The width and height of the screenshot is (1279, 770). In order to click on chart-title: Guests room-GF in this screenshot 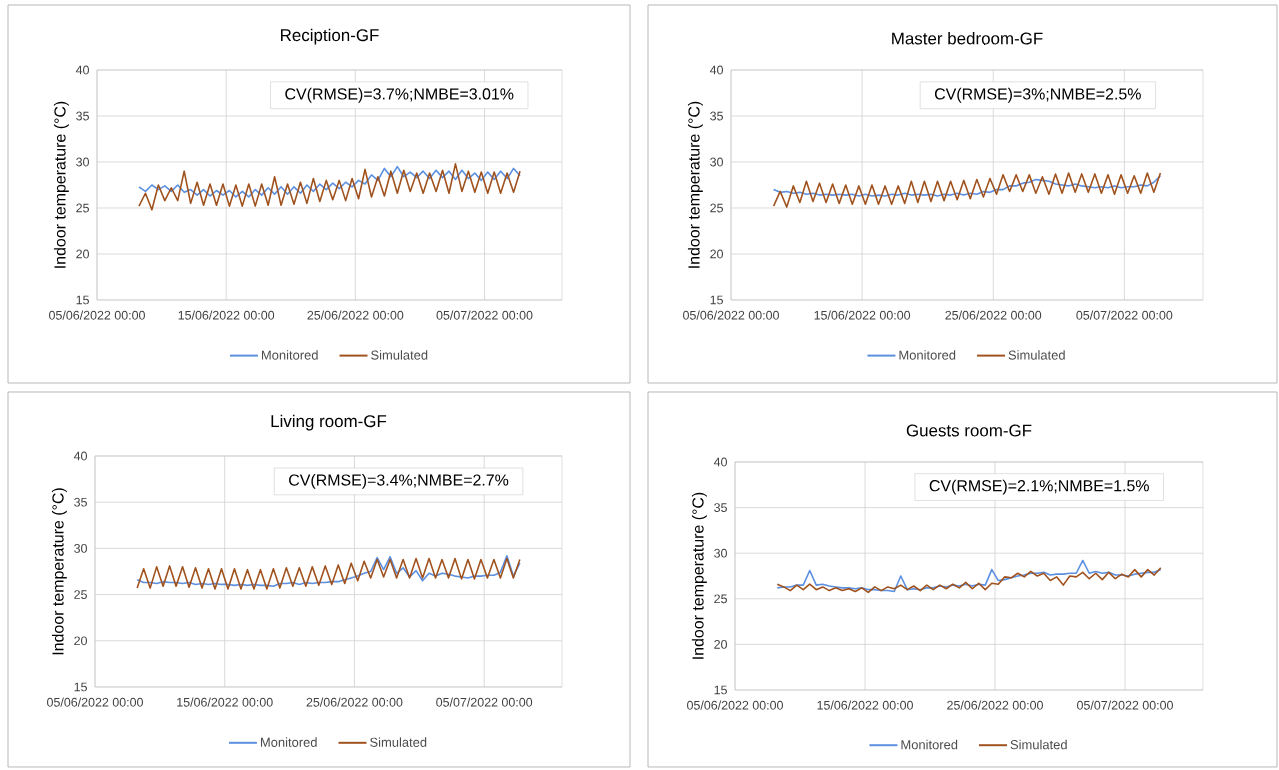, I will do `click(969, 430)`.